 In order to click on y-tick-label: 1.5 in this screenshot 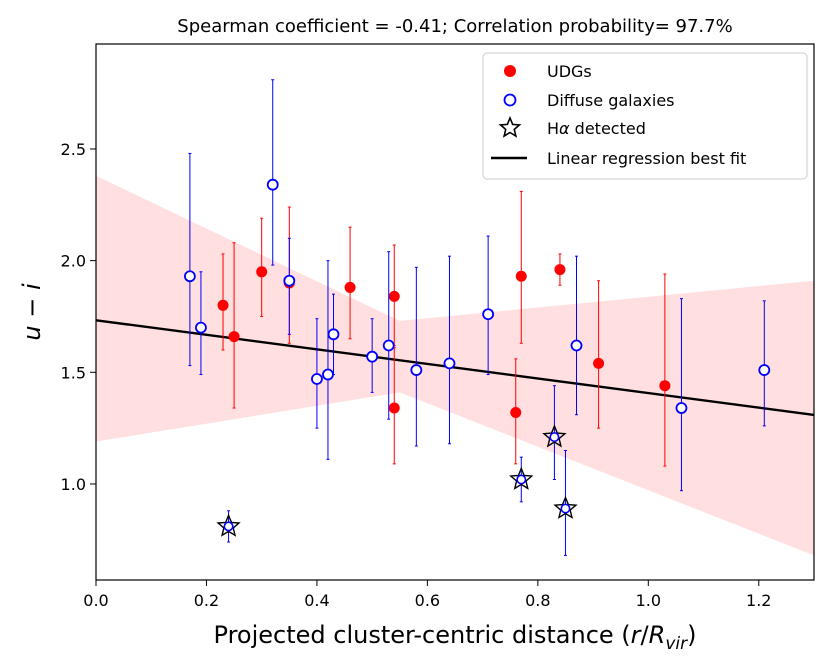, I will do `click(73, 372)`.